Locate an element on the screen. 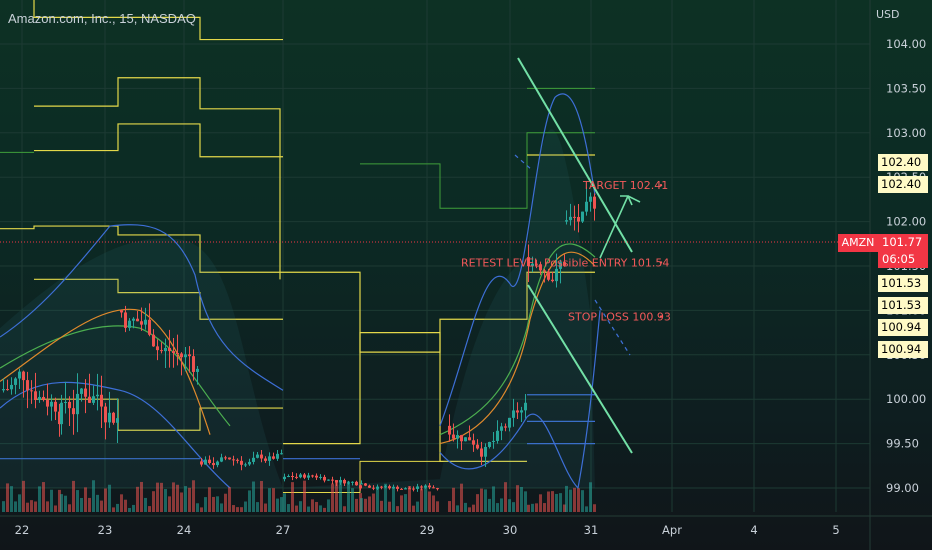 The width and height of the screenshot is (932, 550). level-dot is located at coordinates (661, 316).